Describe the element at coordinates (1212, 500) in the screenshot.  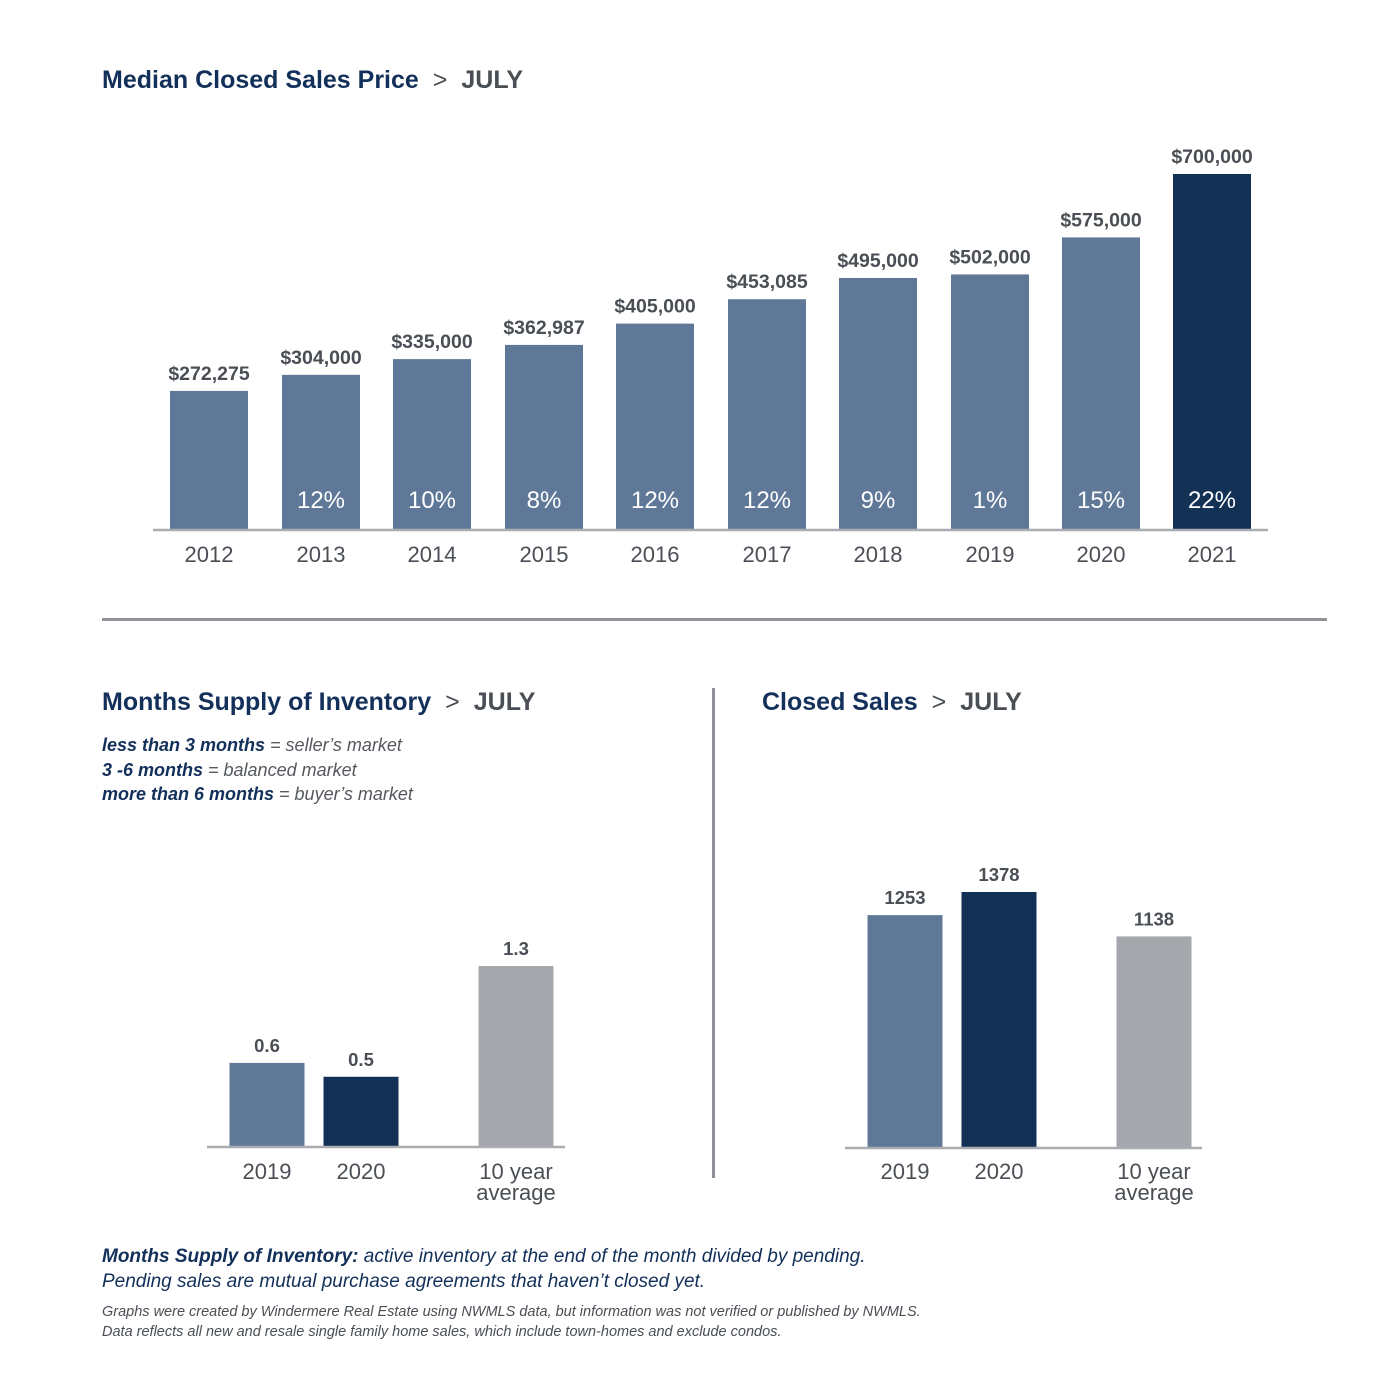
I see `median_price-pct-label: 22%` at that location.